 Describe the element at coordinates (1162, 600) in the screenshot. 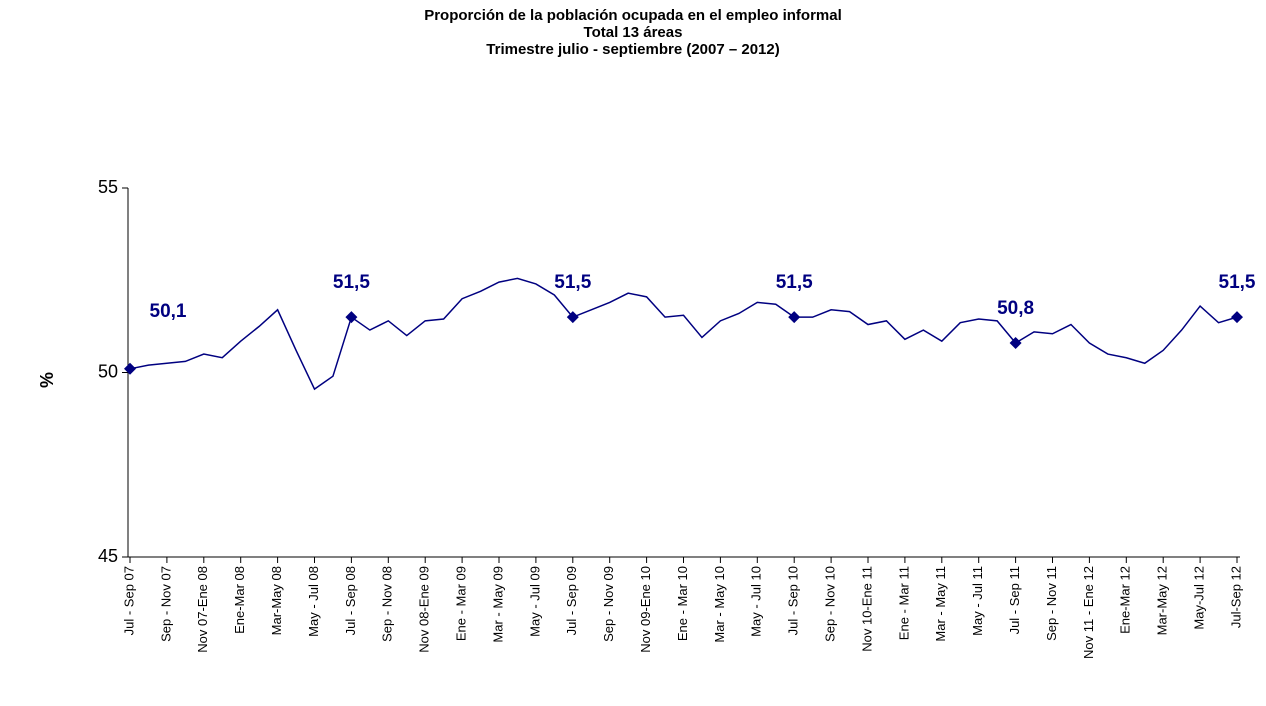

I see `x-tick-label: Mar-May 12` at that location.